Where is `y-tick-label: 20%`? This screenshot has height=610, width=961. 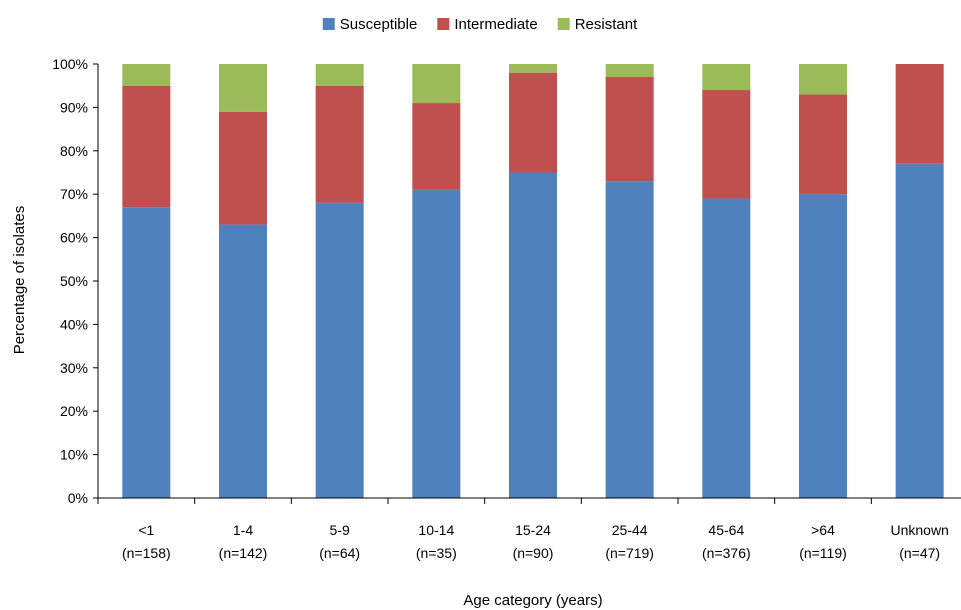 y-tick-label: 20% is located at coordinates (74, 411).